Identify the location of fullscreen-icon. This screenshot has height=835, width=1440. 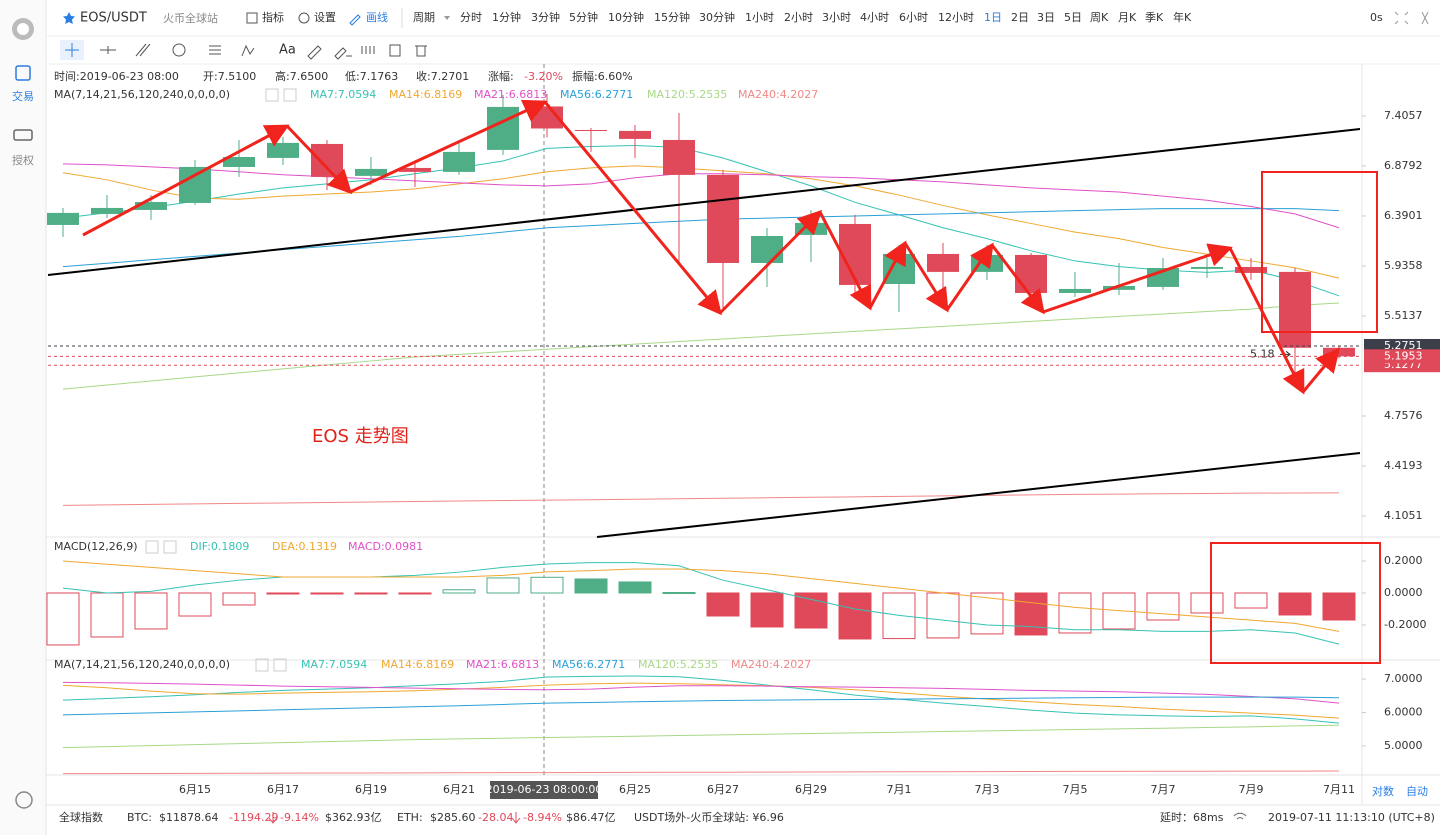
(1401, 18).